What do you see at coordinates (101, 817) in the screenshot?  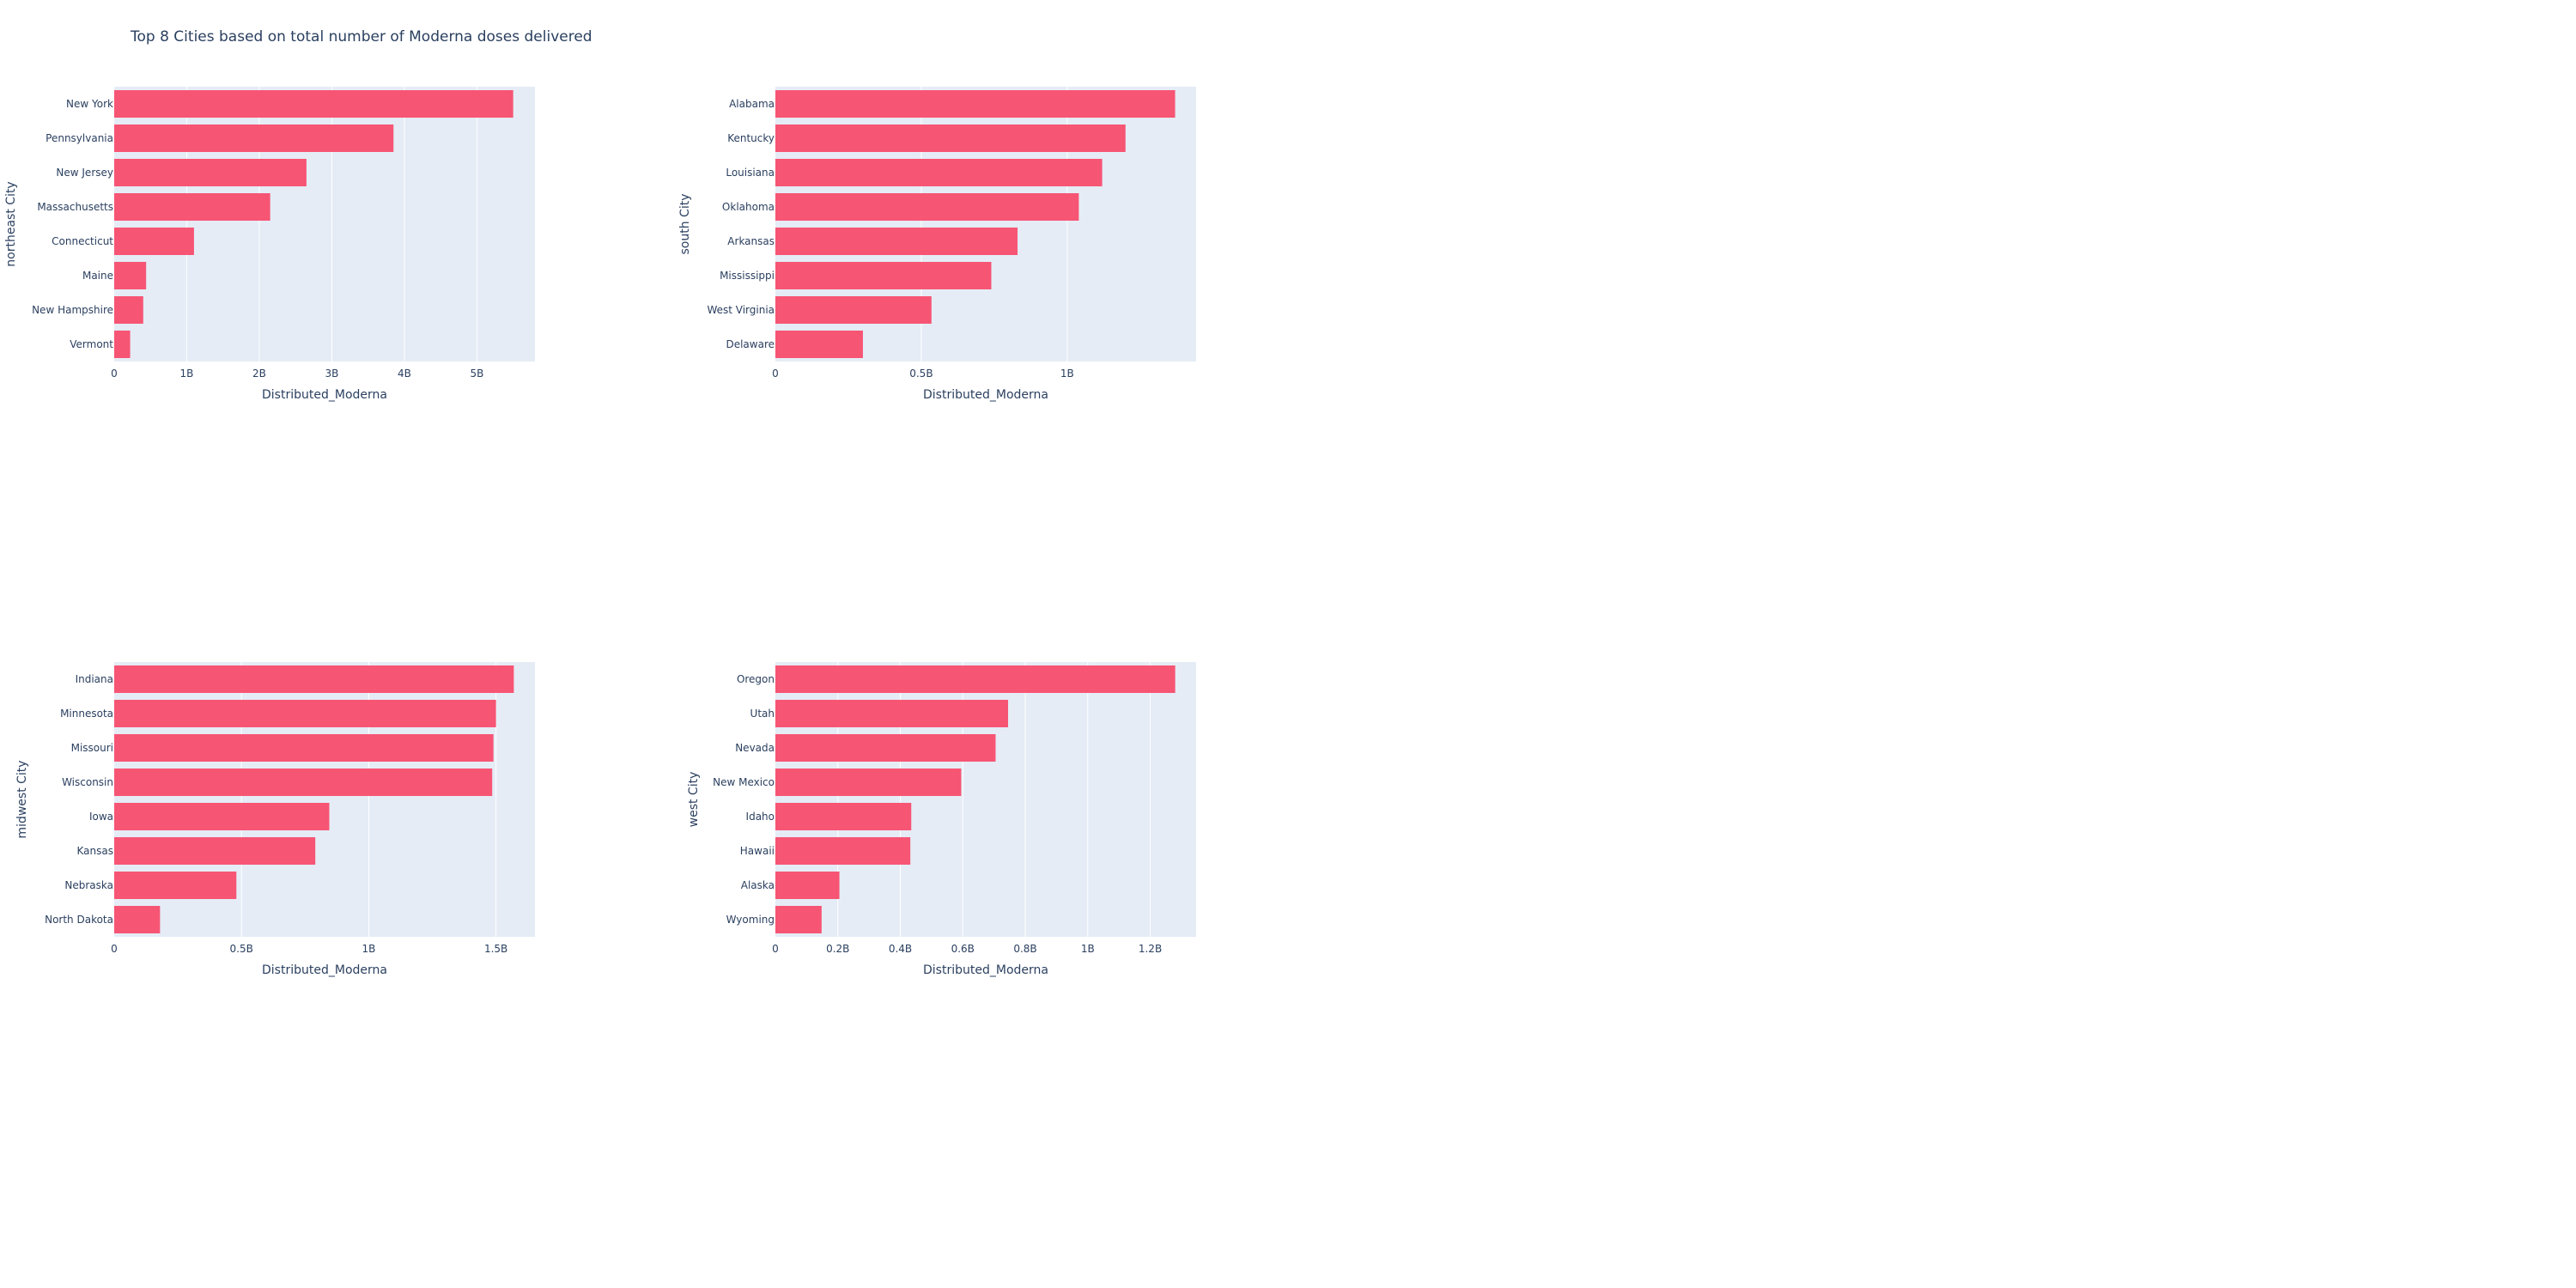 I see `y-tick-label: Iowa` at bounding box center [101, 817].